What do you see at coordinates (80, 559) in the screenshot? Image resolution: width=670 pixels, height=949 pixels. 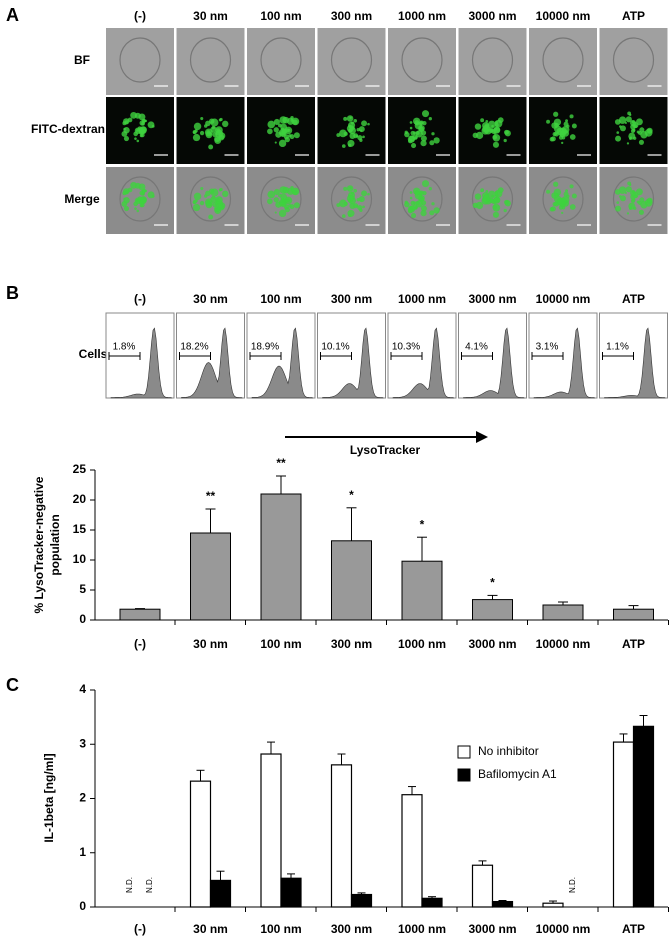 I see `y-tick-label: 10` at bounding box center [80, 559].